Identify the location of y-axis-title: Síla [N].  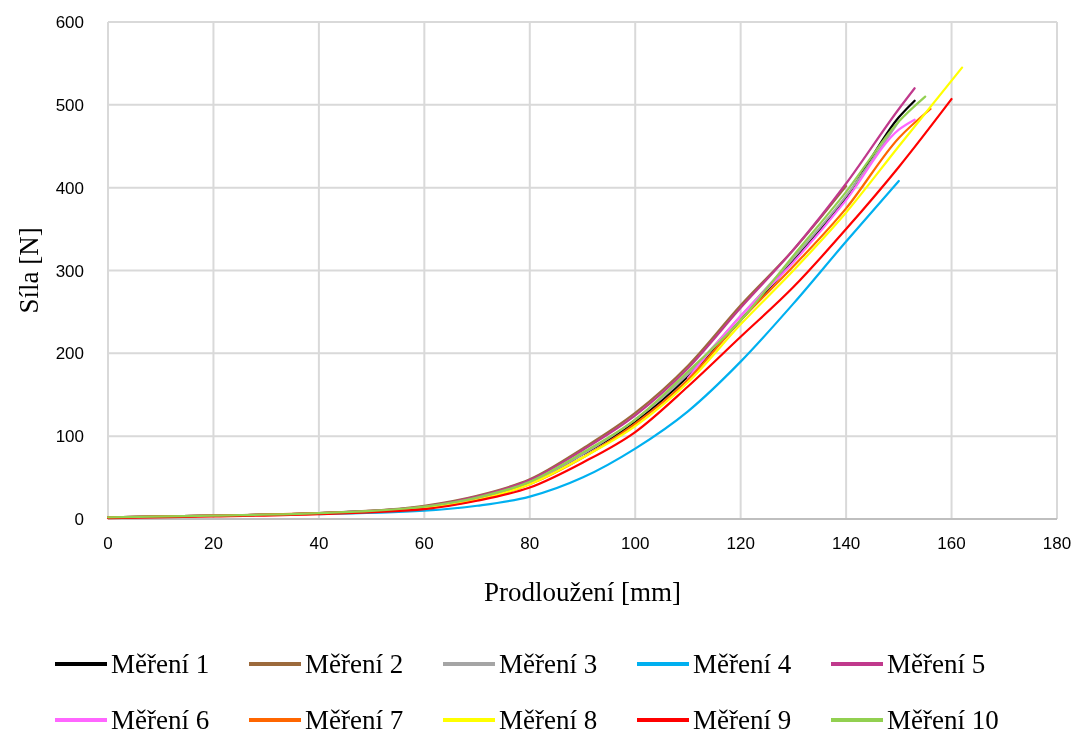
(29, 270).